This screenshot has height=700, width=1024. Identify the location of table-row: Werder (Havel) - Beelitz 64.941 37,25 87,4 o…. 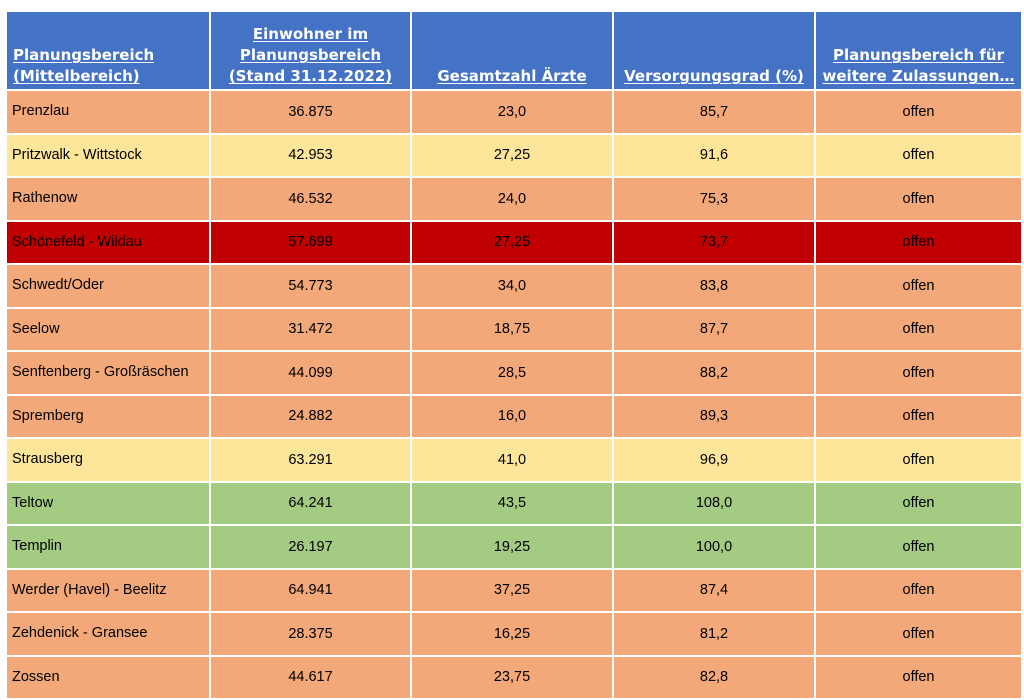
(514, 590).